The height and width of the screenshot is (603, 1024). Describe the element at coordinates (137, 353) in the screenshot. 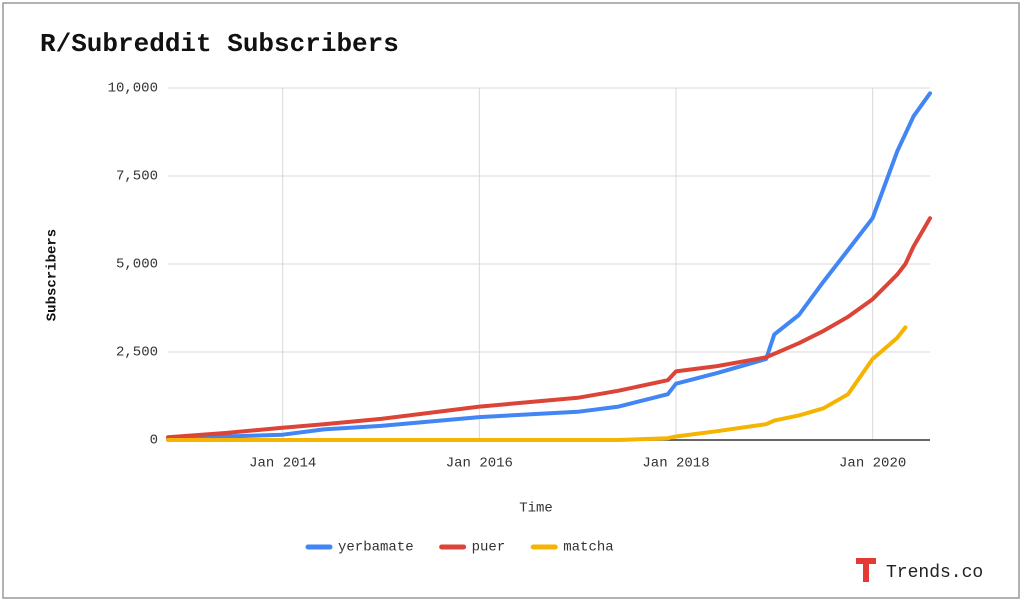

I see `y-tick-label: 2,500` at that location.